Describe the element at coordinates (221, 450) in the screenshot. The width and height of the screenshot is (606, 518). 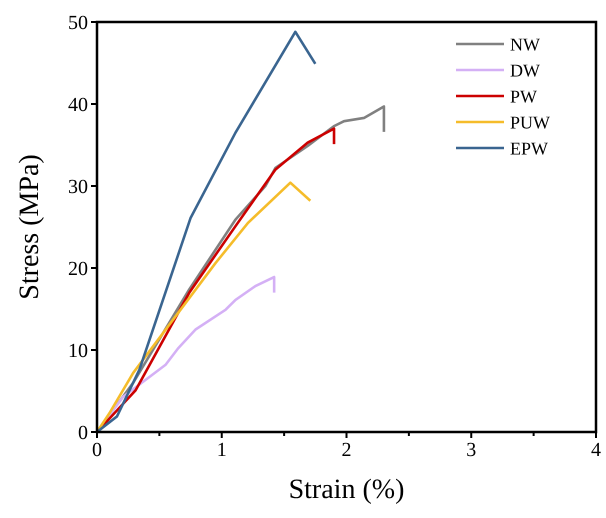
I see `x-tick-label: 1` at that location.